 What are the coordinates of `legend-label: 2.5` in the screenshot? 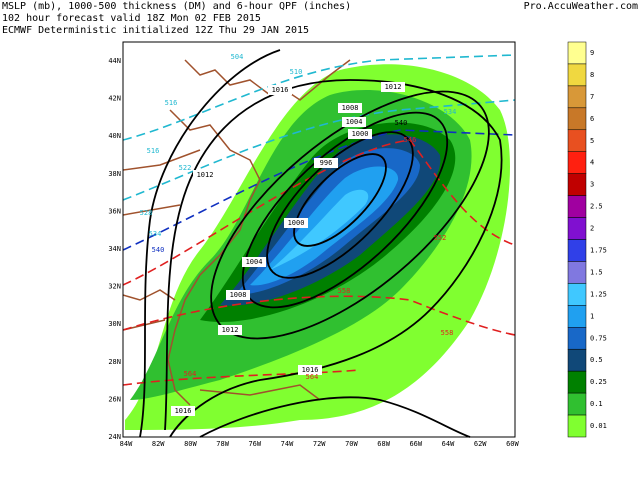 It's located at (596, 207).